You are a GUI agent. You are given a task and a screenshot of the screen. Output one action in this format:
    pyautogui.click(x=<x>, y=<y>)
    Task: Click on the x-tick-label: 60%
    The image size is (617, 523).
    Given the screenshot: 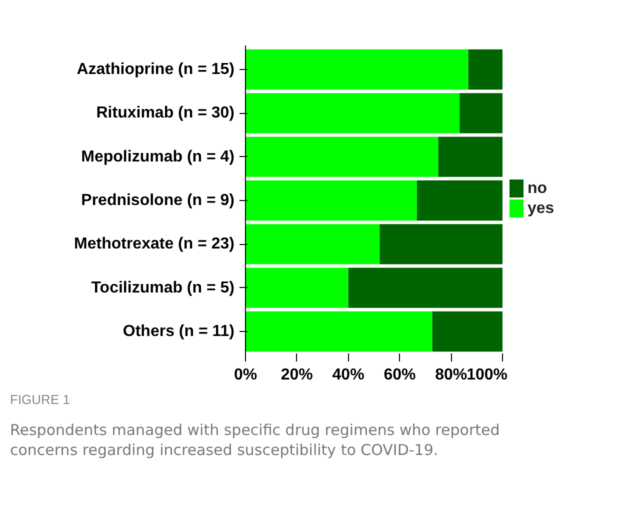 What is the action you would take?
    pyautogui.click(x=400, y=375)
    